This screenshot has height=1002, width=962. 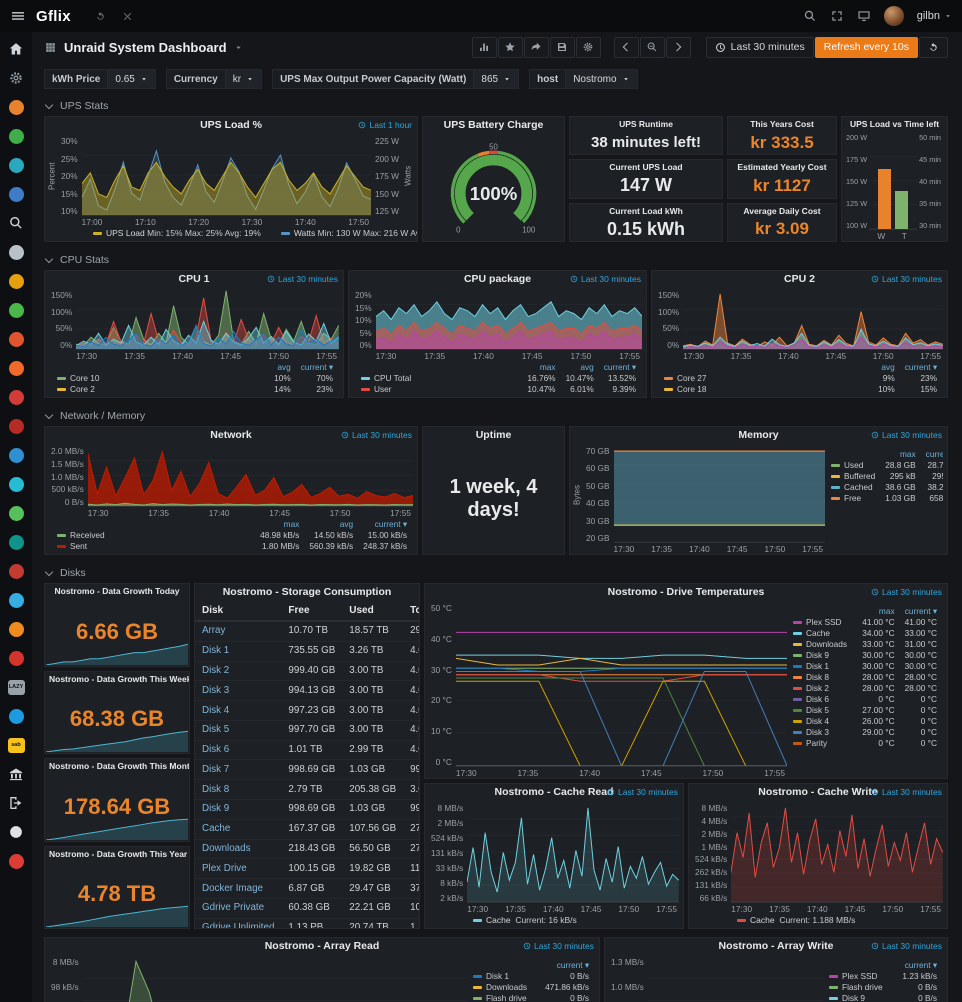 I want to click on column-header-total: Total, so click(x=411, y=611).